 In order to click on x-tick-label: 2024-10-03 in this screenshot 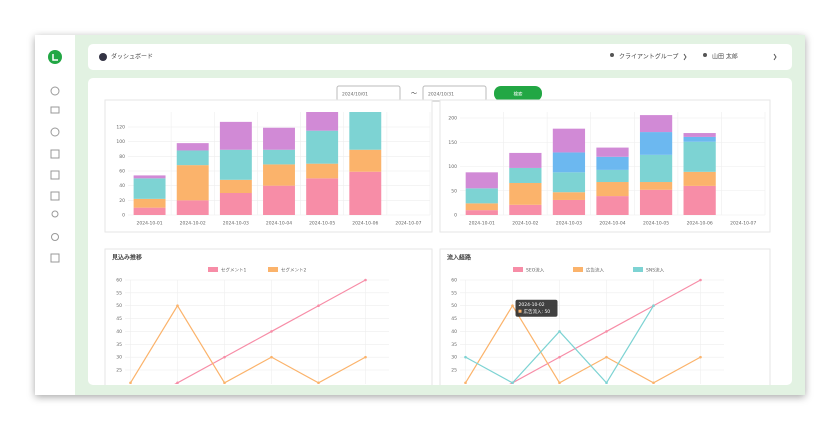, I will do `click(236, 224)`.